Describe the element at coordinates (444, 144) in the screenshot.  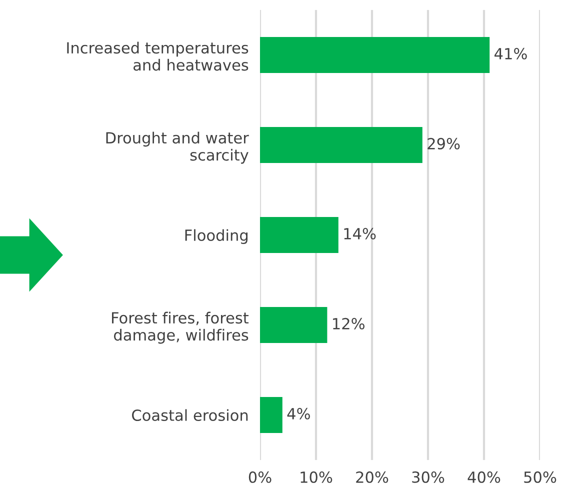
I see `data-label: 29%` at that location.